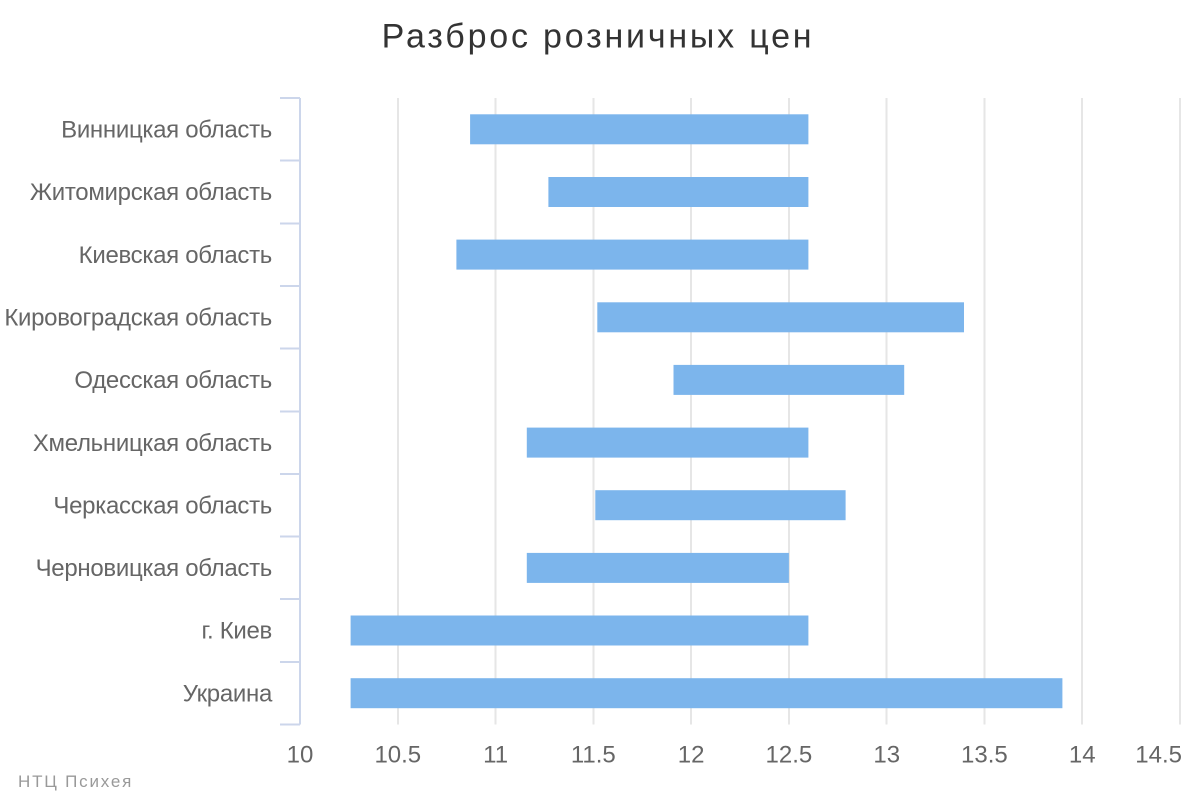  What do you see at coordinates (175, 255) in the screenshot?
I see `svg-text: Киевская область` at bounding box center [175, 255].